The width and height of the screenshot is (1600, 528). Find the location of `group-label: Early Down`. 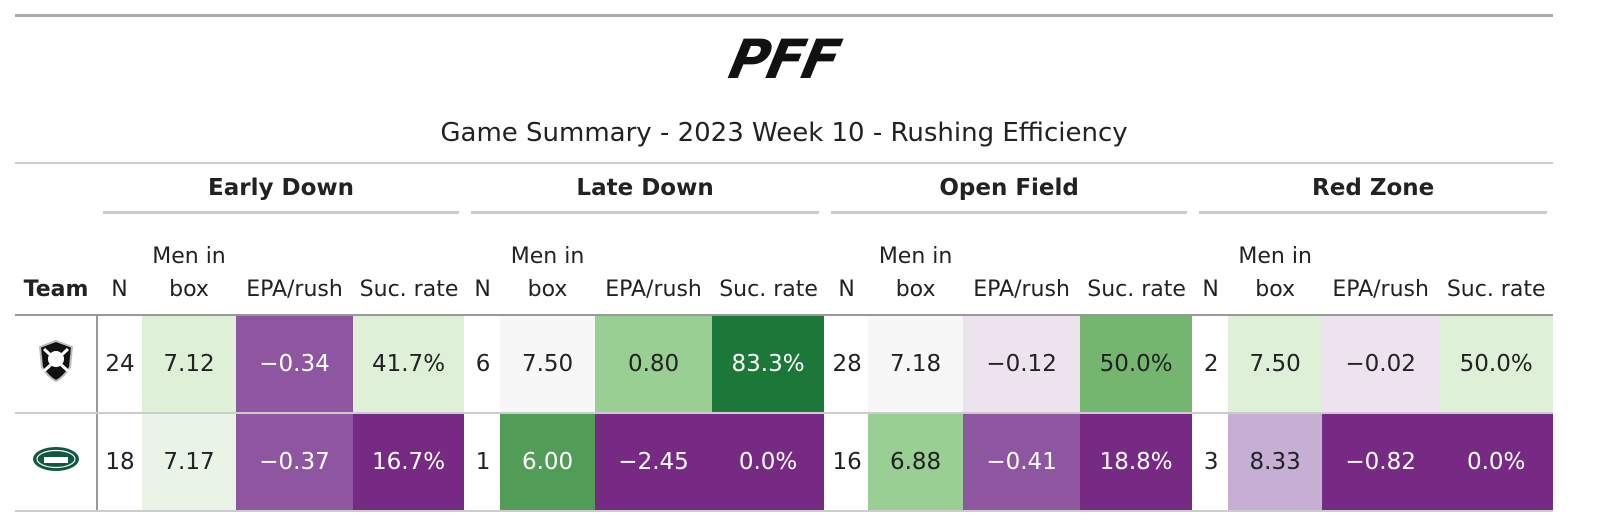

group-label: Early Down is located at coordinates (281, 190).